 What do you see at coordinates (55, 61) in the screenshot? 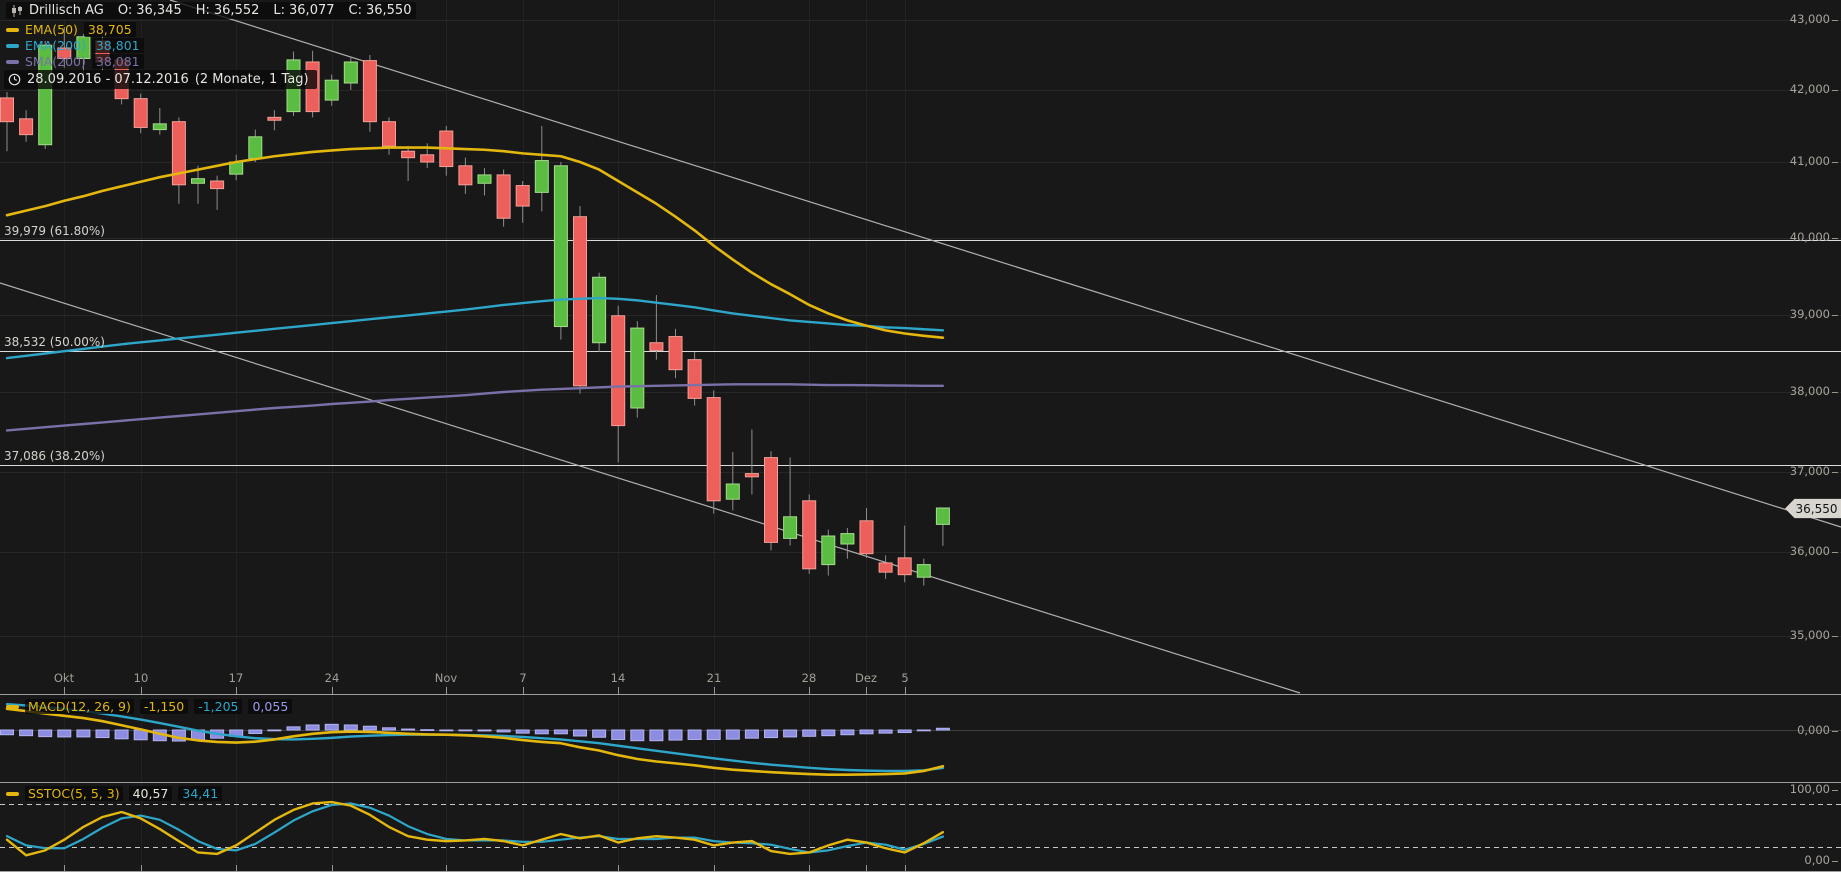
I see `sma200-label: SMA(200)` at bounding box center [55, 61].